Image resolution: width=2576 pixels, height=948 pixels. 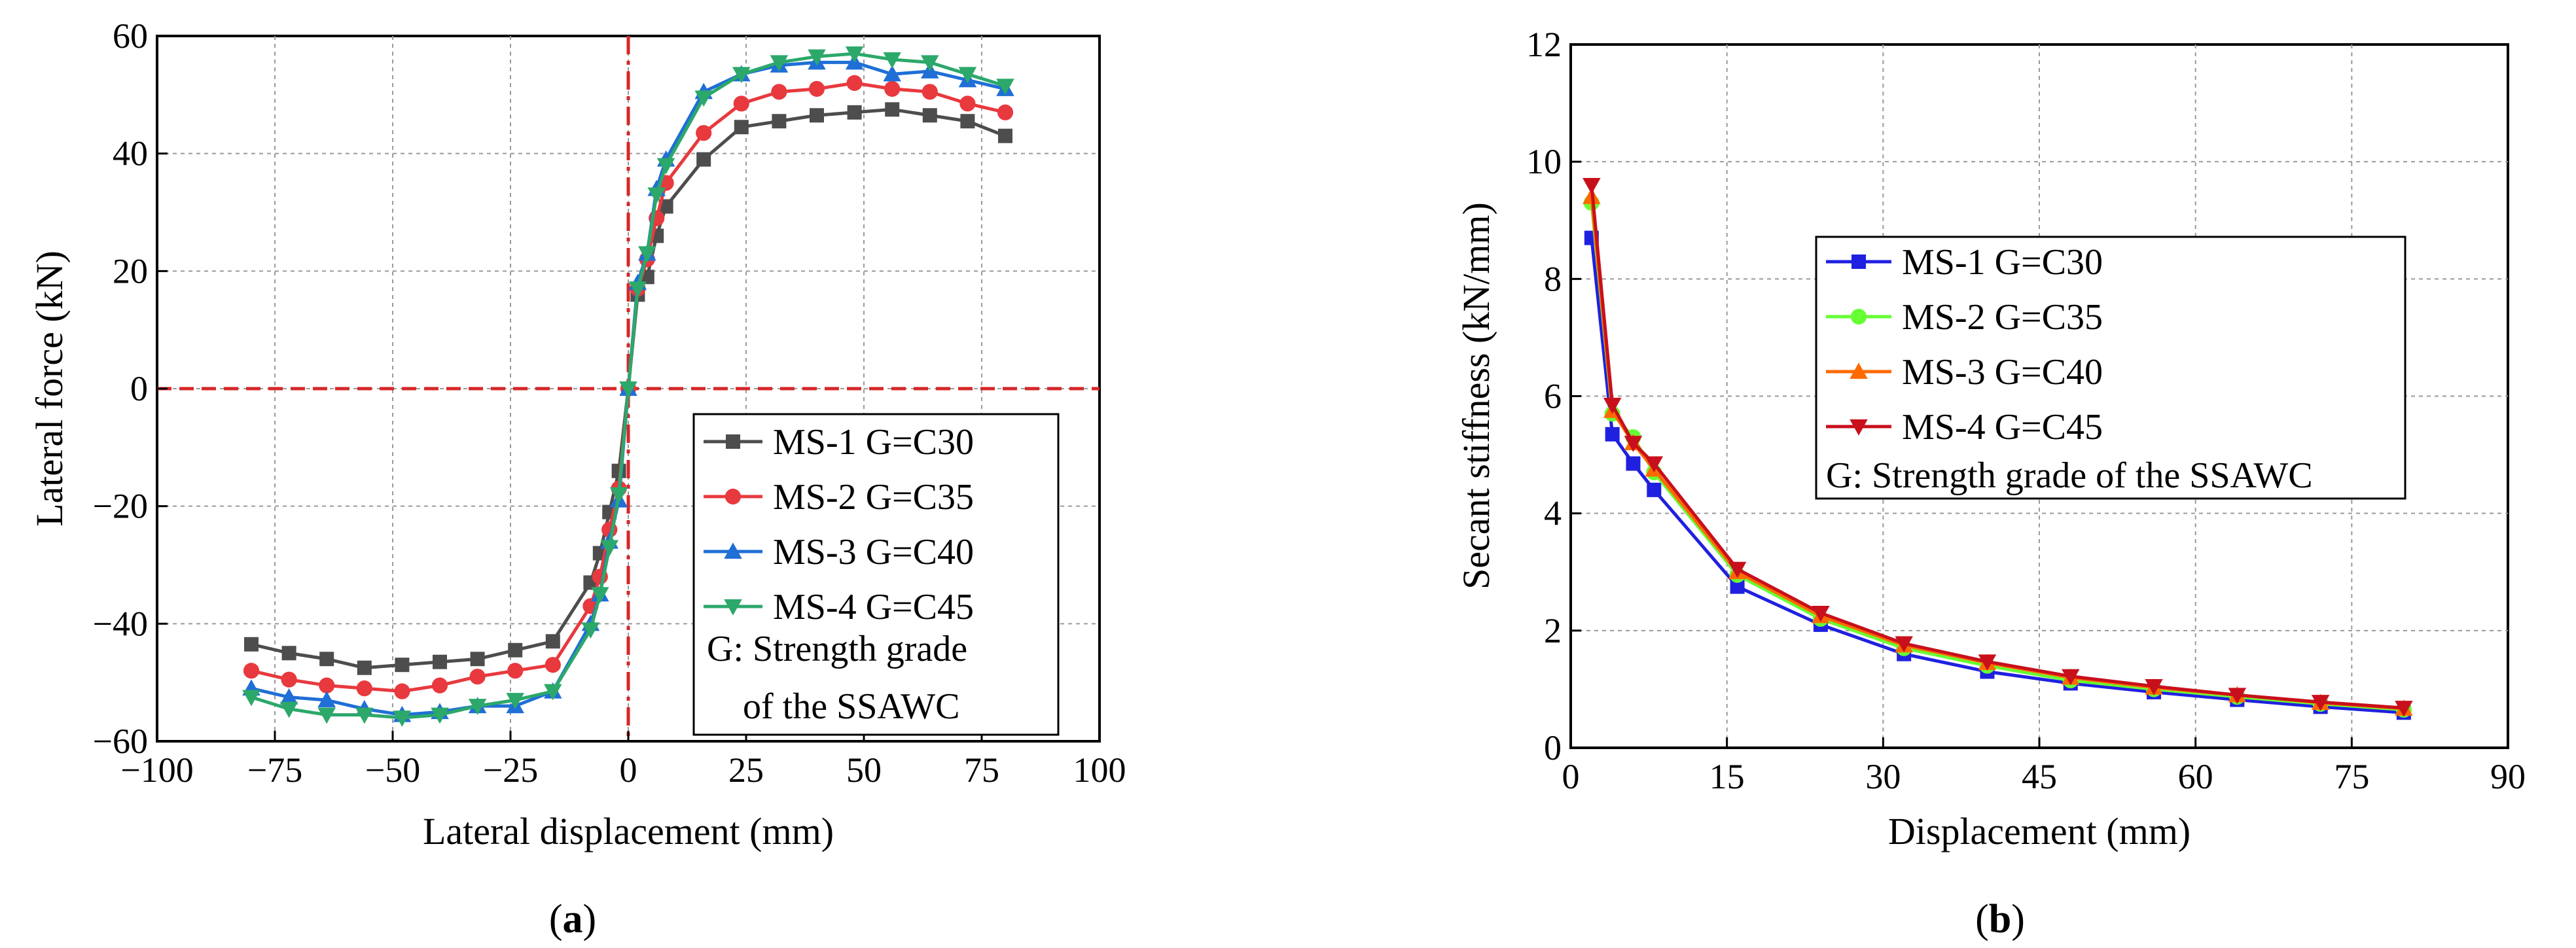 I want to click on panel-b-legend-entry-4: MS-4 G=C45, so click(x=1964, y=428).